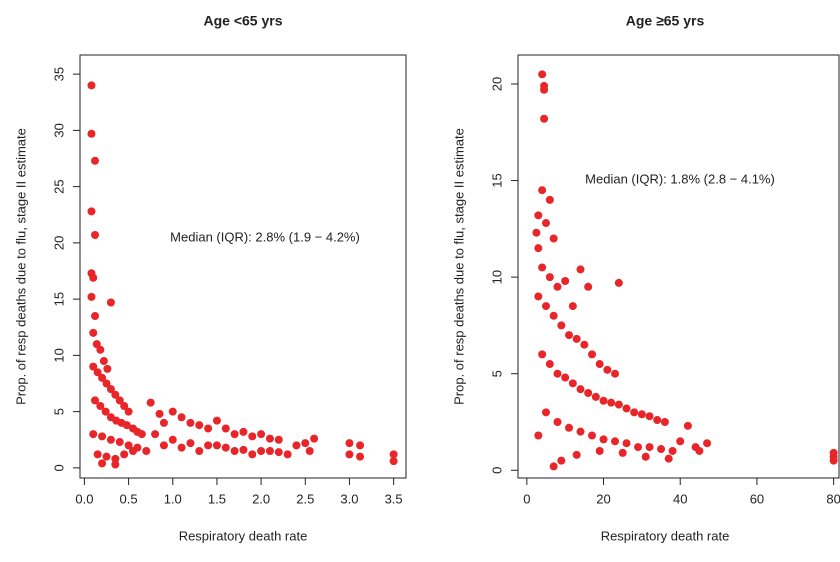 The height and width of the screenshot is (562, 840). What do you see at coordinates (496, 470) in the screenshot?
I see `y-tick-label: 0` at bounding box center [496, 470].